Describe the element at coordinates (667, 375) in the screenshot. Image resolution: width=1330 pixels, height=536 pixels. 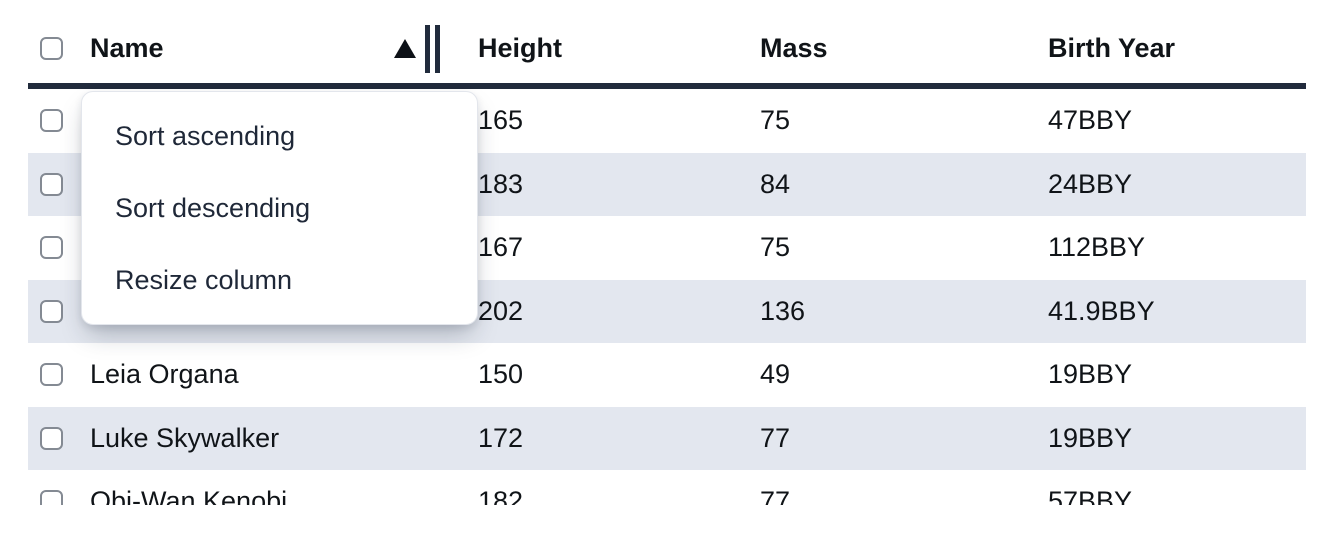
I see `table-row: Leia Organa 150 49 19BBY` at that location.